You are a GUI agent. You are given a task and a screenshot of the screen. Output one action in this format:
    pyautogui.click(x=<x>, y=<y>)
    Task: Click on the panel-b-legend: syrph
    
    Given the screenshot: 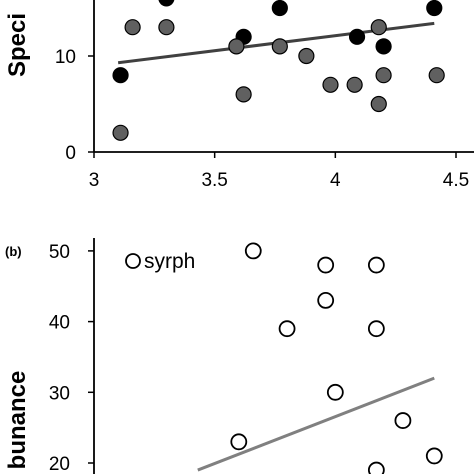 What is the action you would take?
    pyautogui.click(x=160, y=261)
    